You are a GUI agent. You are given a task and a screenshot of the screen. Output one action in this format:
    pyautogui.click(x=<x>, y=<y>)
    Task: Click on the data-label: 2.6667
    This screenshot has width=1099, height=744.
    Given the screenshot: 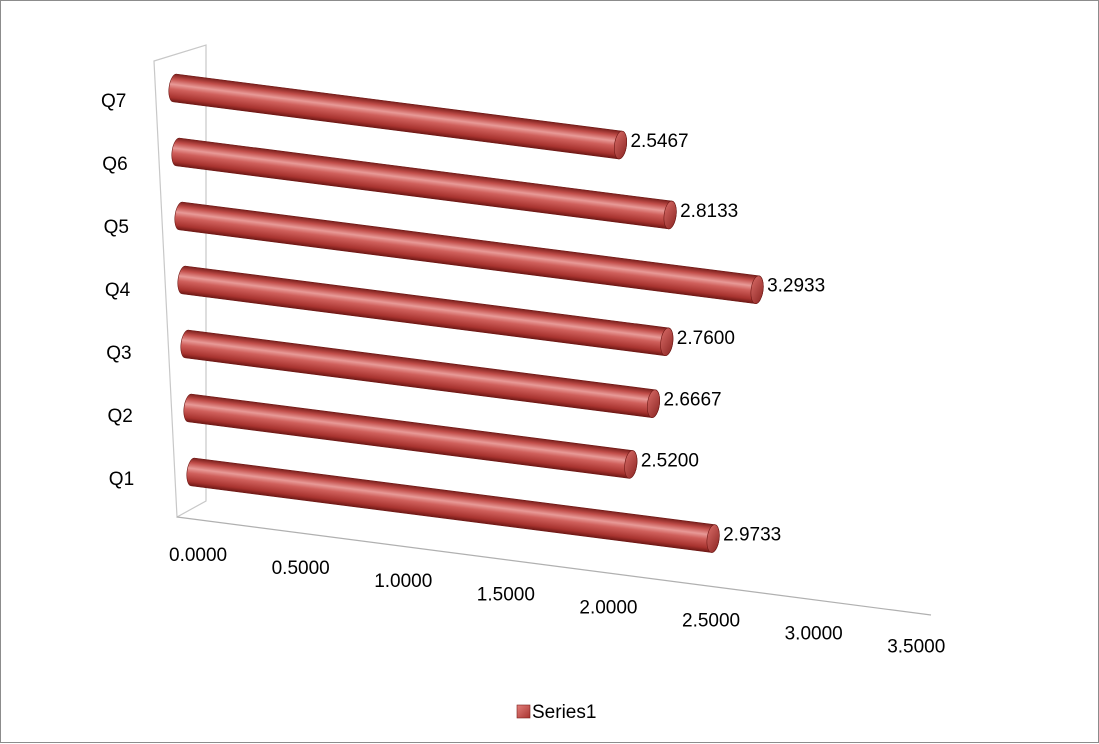 What is the action you would take?
    pyautogui.click(x=692, y=400)
    